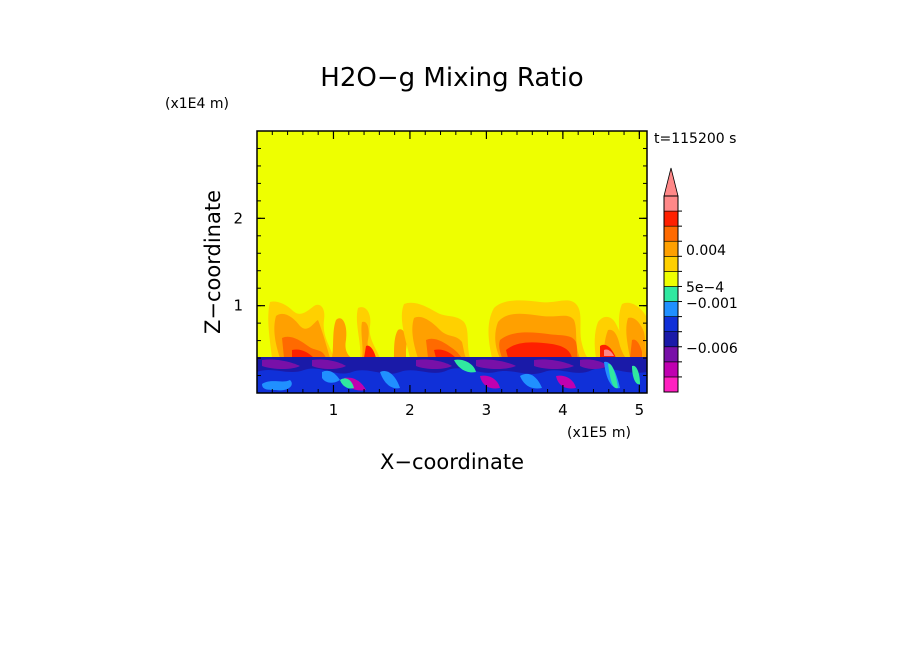 Image resolution: width=904 pixels, height=654 pixels. I want to click on x-tick-label: 5, so click(640, 410).